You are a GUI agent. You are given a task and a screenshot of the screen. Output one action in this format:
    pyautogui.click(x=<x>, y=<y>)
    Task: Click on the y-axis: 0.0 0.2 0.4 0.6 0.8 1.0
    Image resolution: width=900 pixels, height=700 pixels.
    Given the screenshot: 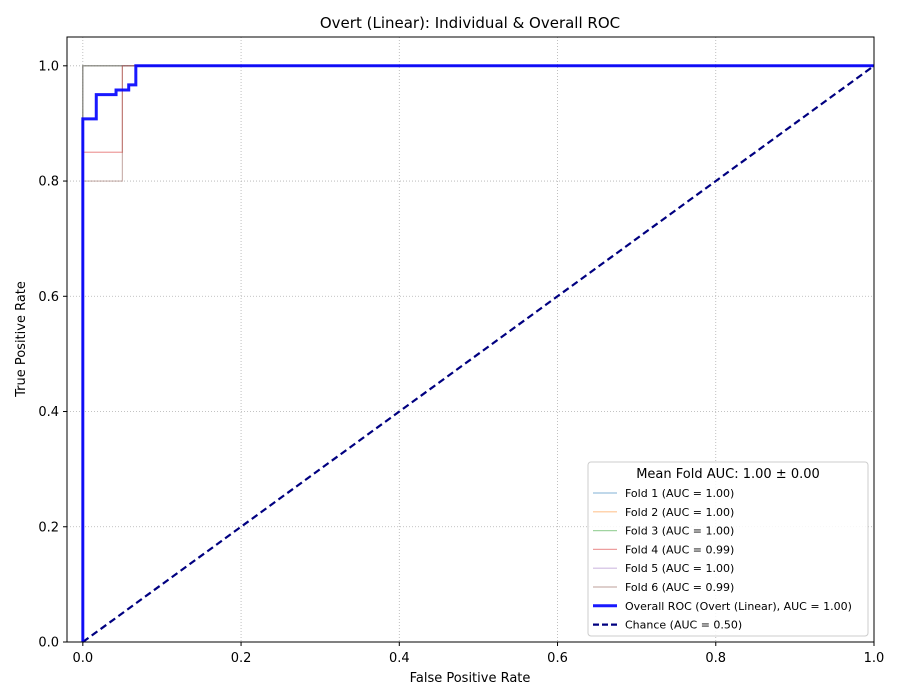 What is the action you would take?
    pyautogui.click(x=52, y=355)
    